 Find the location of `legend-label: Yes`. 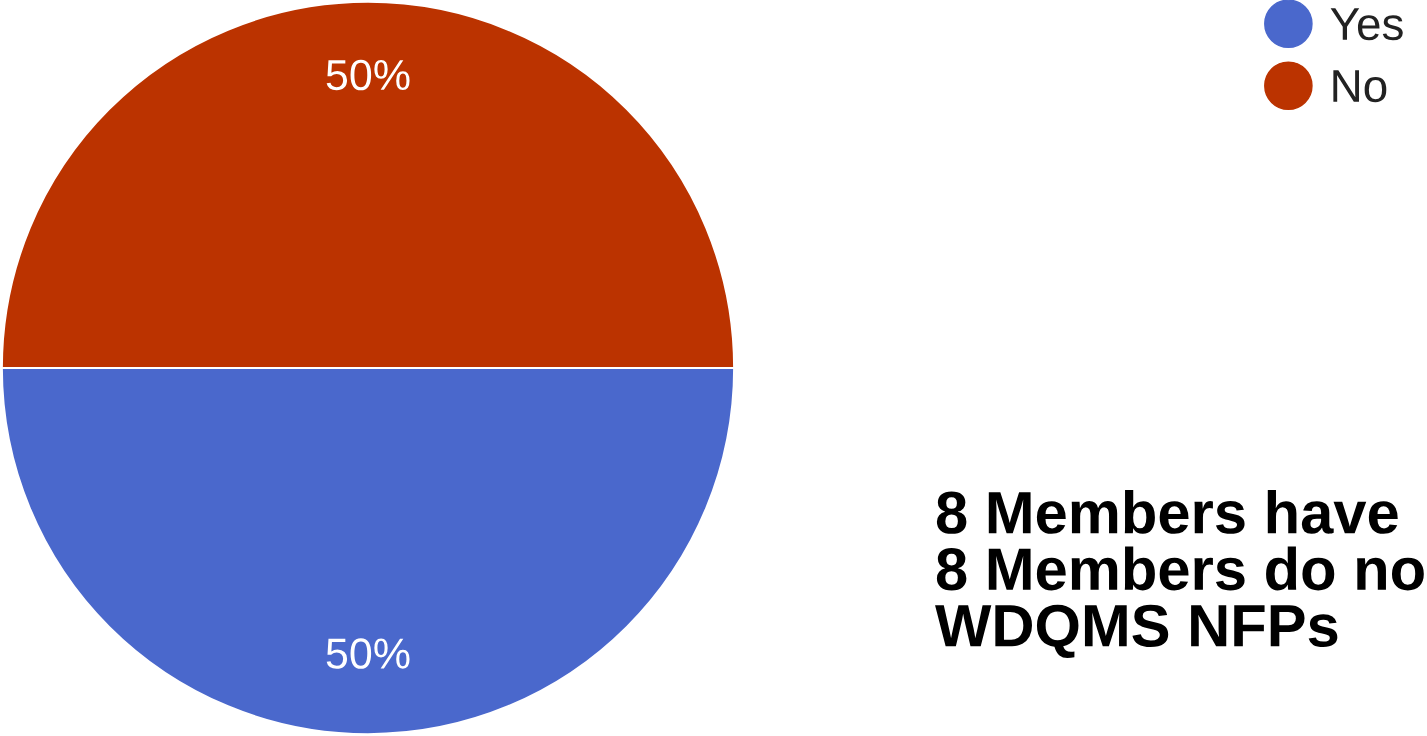

legend-label: Yes is located at coordinates (1366, 24).